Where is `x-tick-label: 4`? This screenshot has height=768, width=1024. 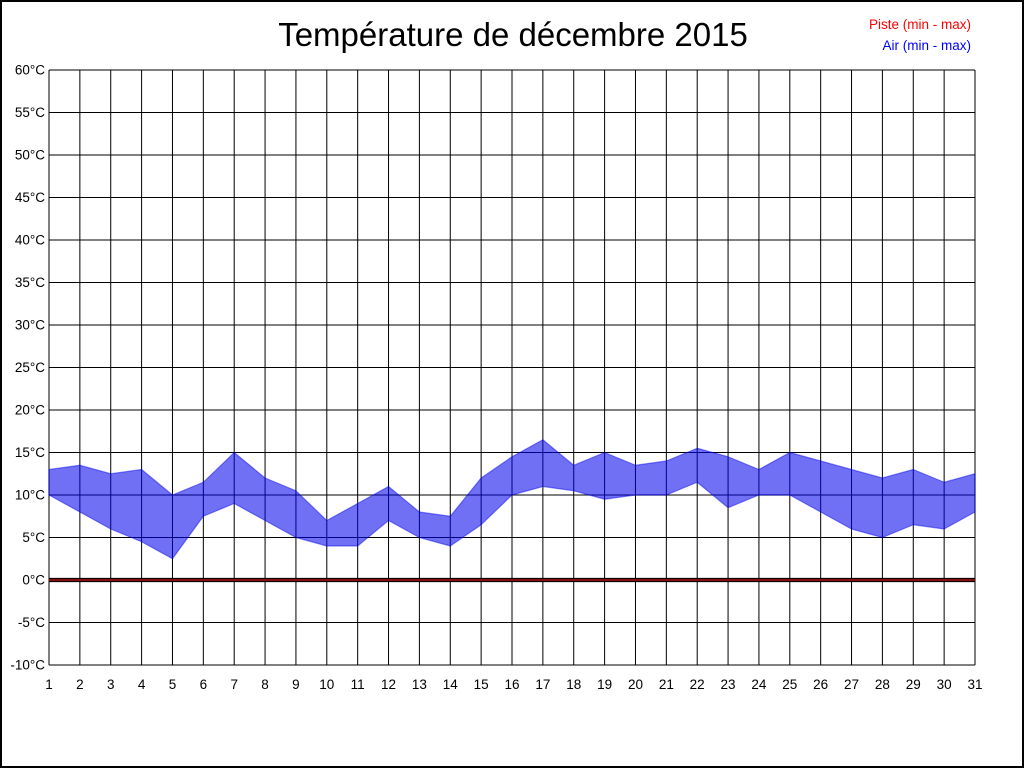
x-tick-label: 4 is located at coordinates (142, 684).